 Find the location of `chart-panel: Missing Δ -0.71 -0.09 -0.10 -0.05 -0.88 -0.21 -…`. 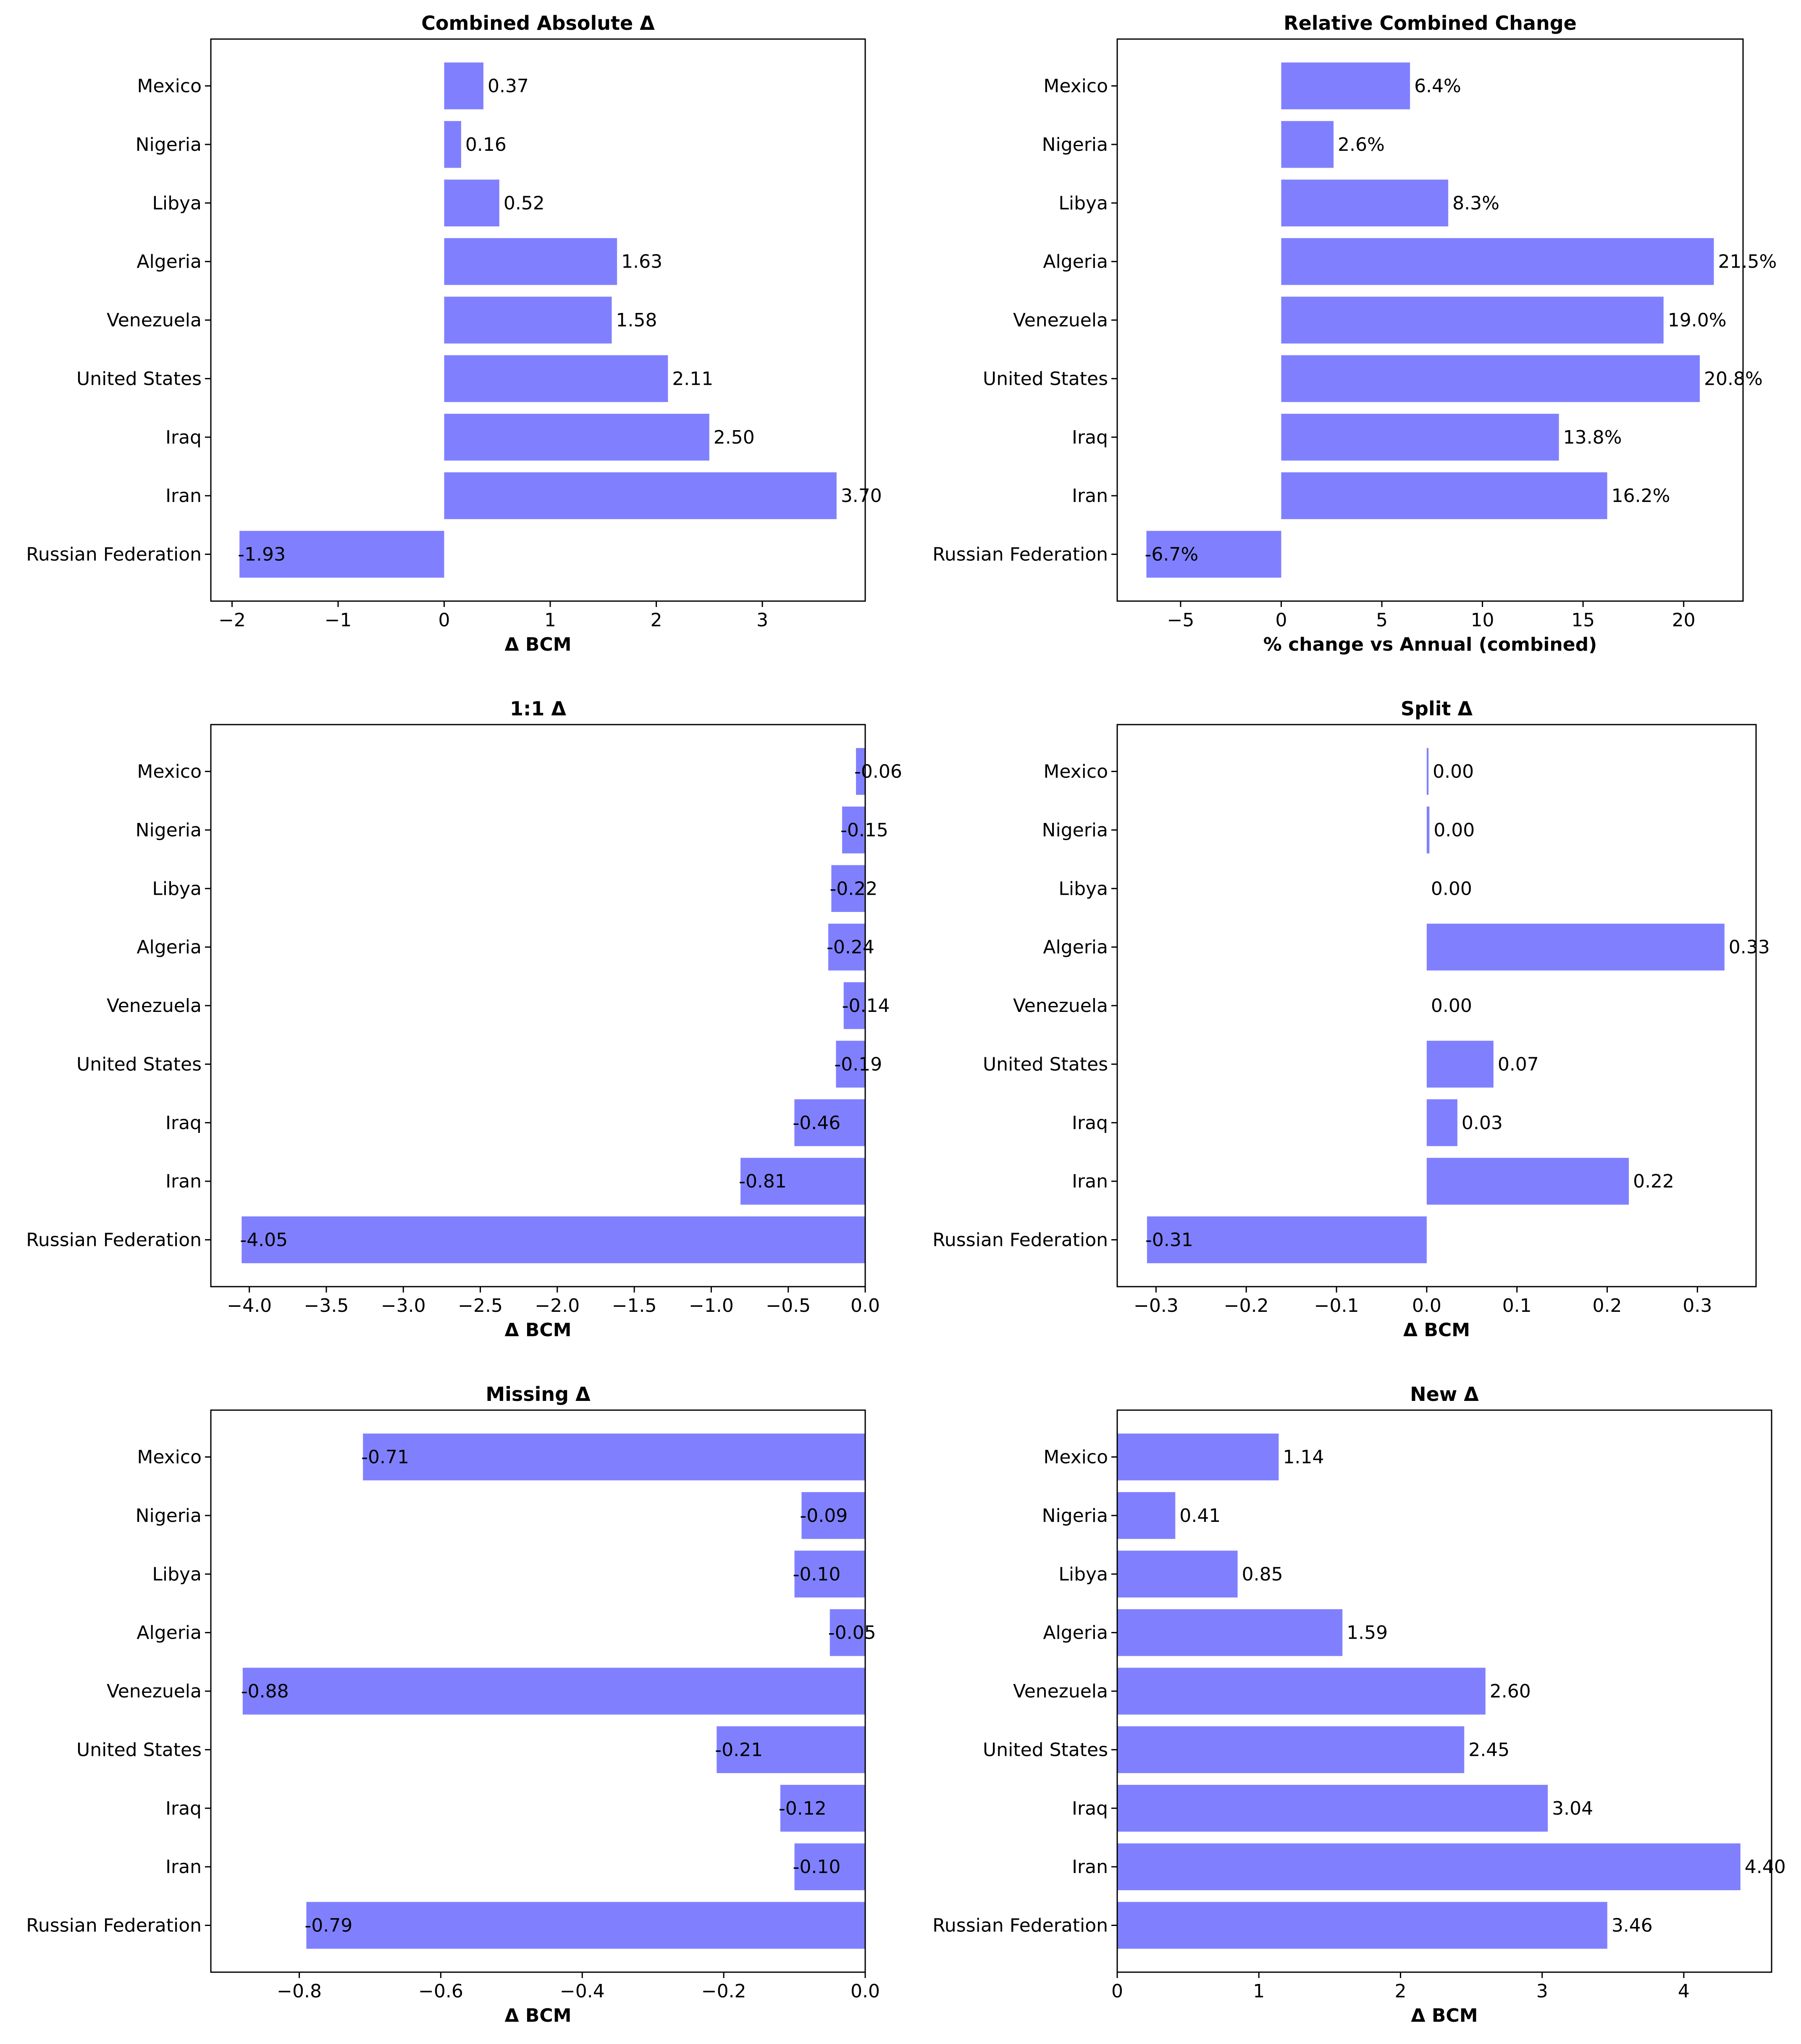

chart-panel: Missing Δ -0.71 -0.09 -0.10 -0.05 -0.88 -0.21 -… is located at coordinates (453, 1704).